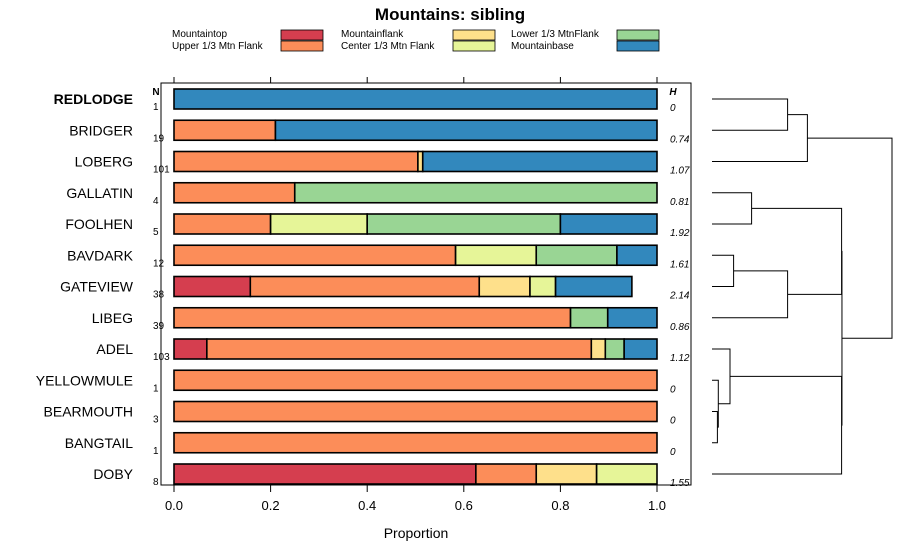 The image size is (900, 560). Describe the element at coordinates (388, 46) in the screenshot. I see `legend-label: Center 1/3 Mtn Flank` at that location.